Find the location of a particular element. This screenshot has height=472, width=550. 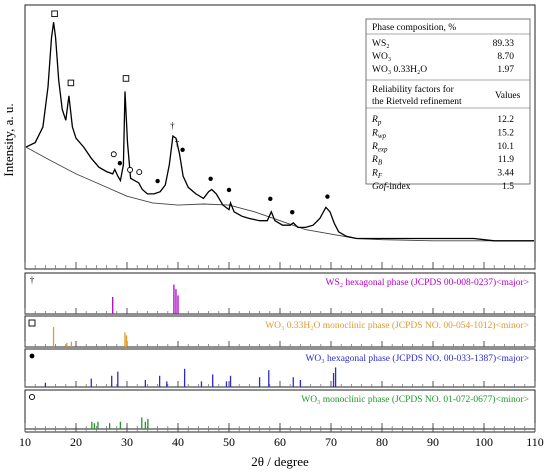

pattern-panel-ticks is located at coordinates (280, 265).